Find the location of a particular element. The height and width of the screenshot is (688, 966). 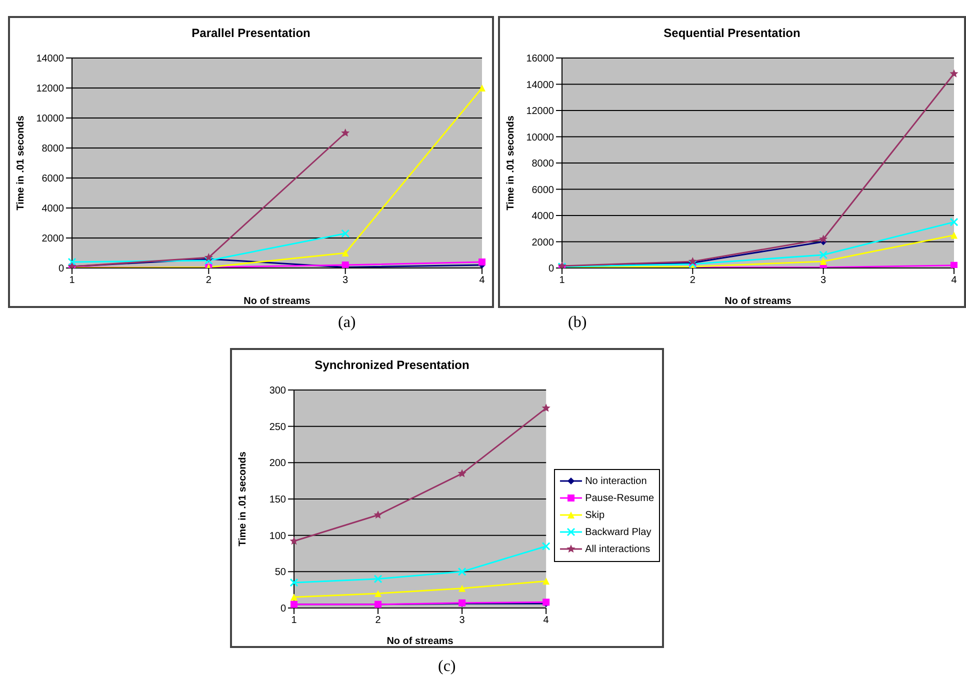

y-tick-label: 50 is located at coordinates (280, 572).